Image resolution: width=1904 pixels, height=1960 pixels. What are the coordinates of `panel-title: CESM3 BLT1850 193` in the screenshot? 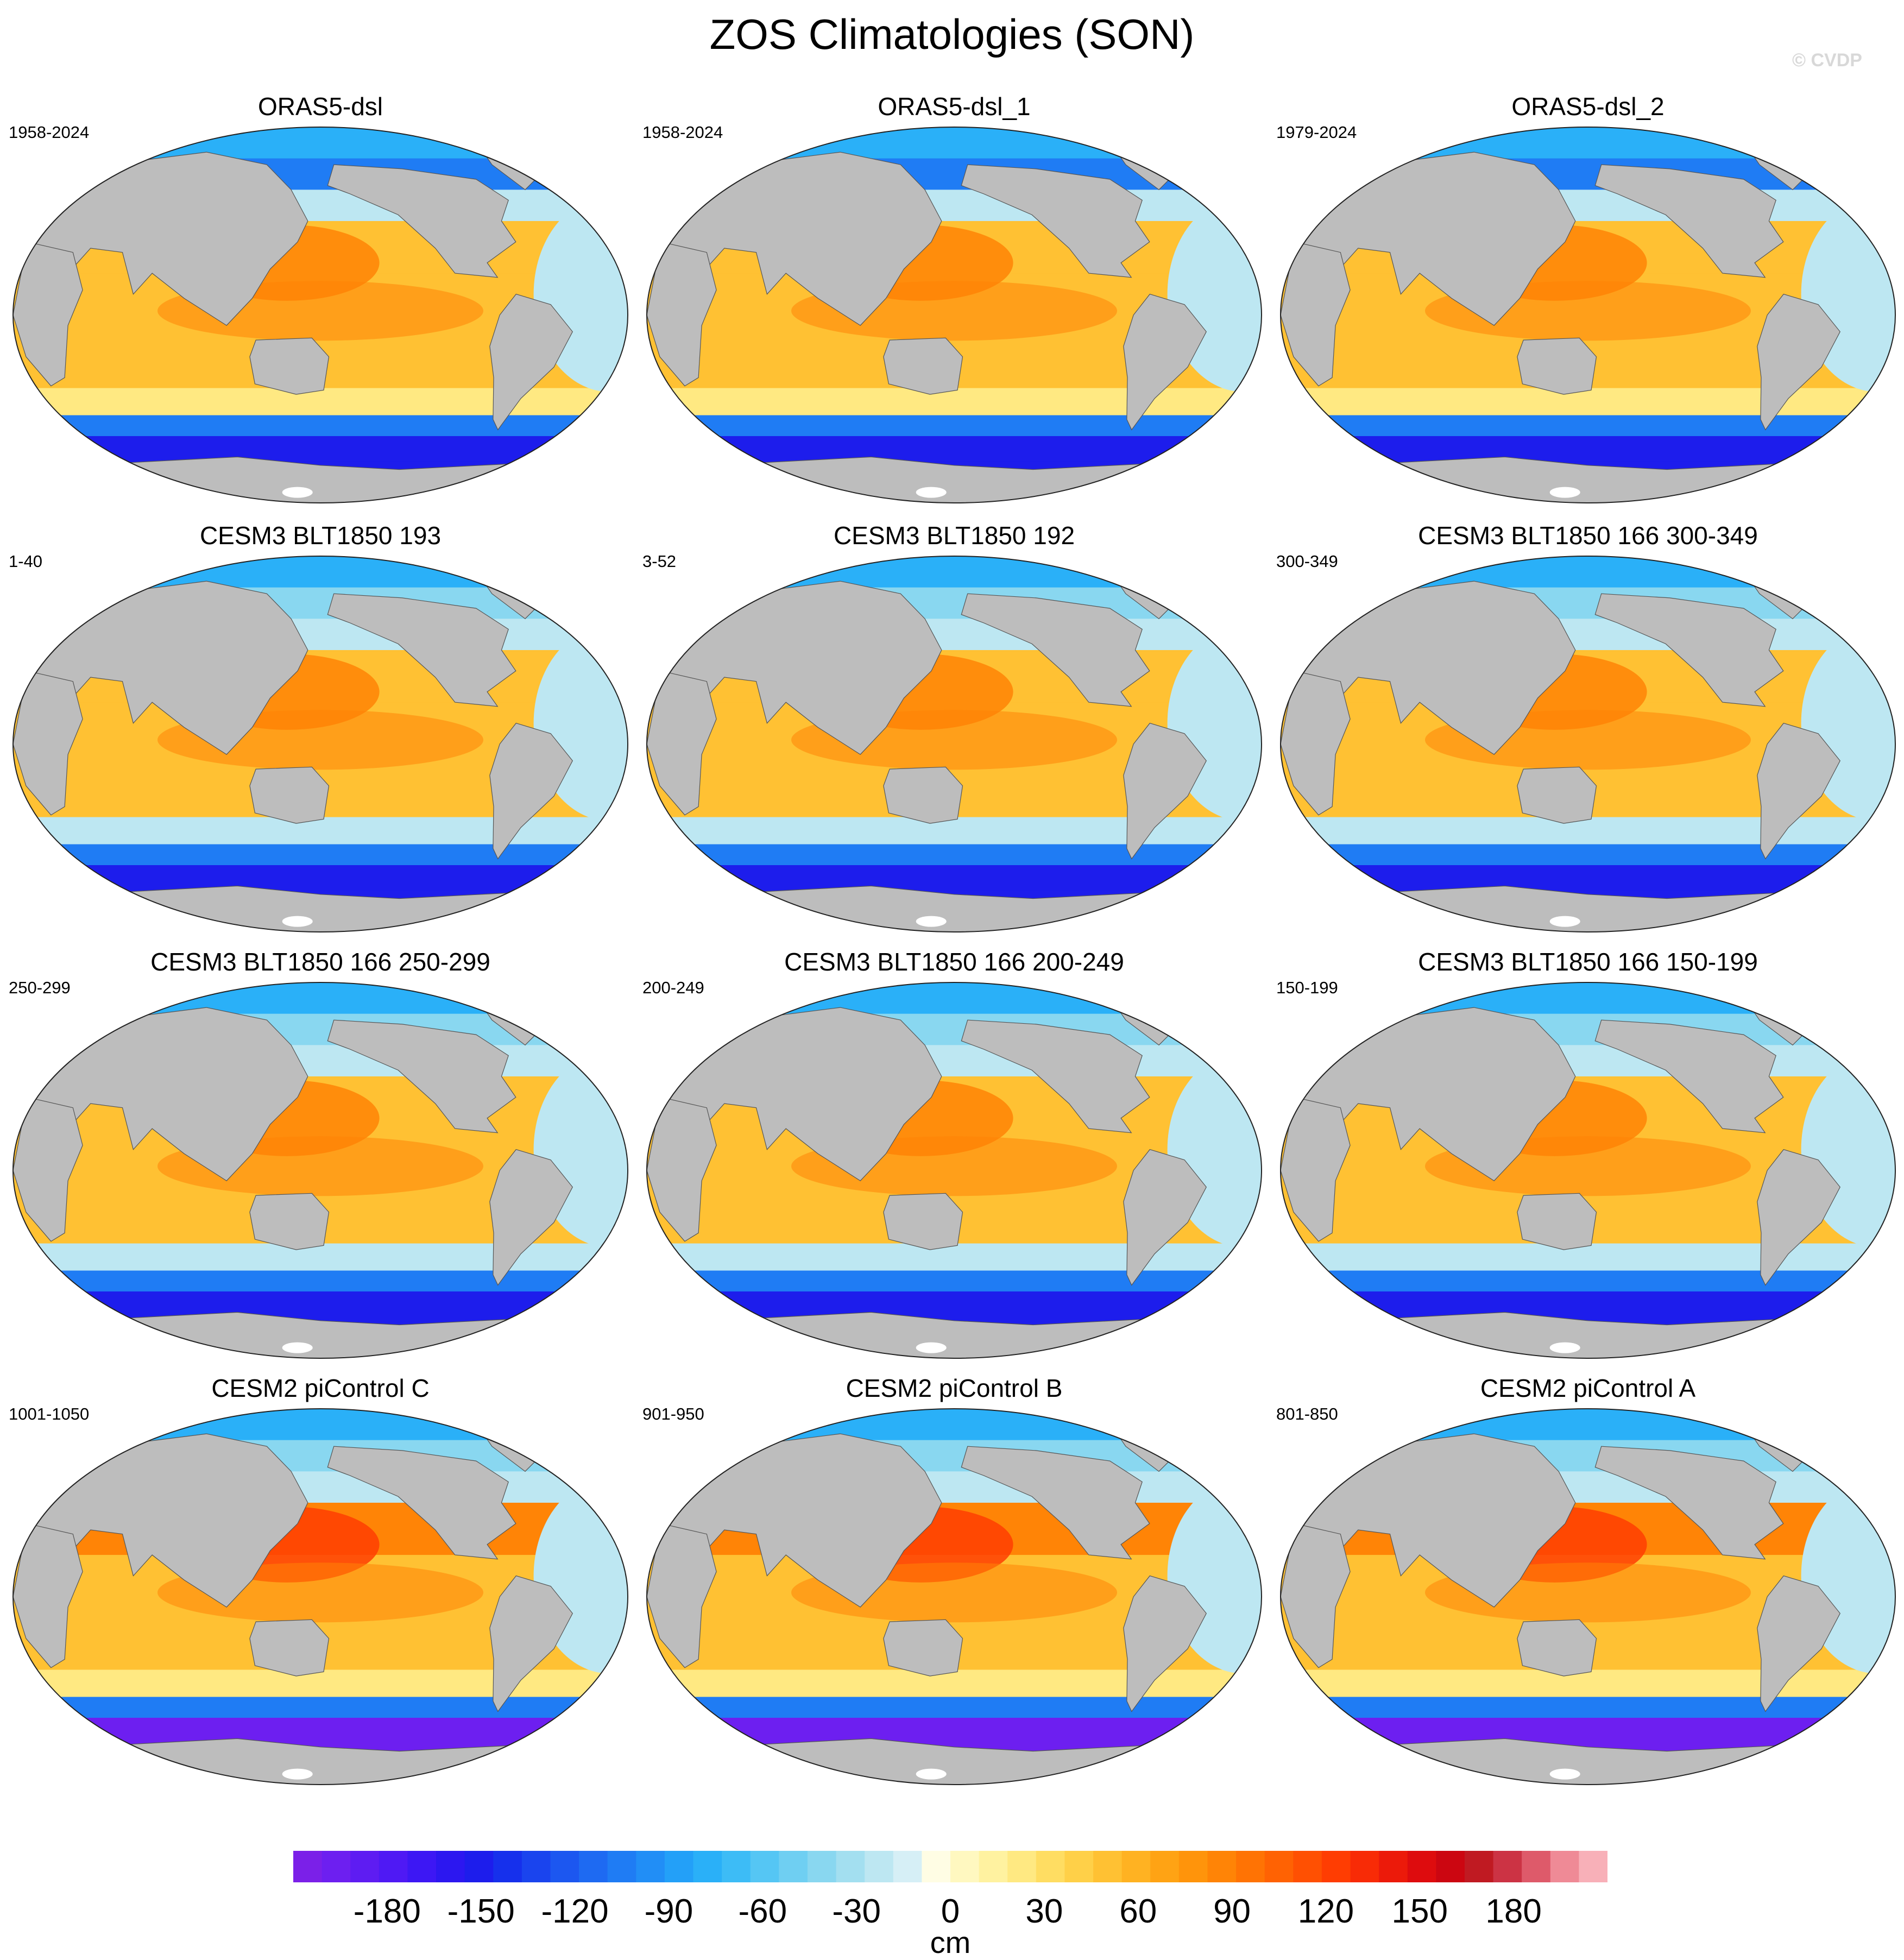 It's located at (320, 535).